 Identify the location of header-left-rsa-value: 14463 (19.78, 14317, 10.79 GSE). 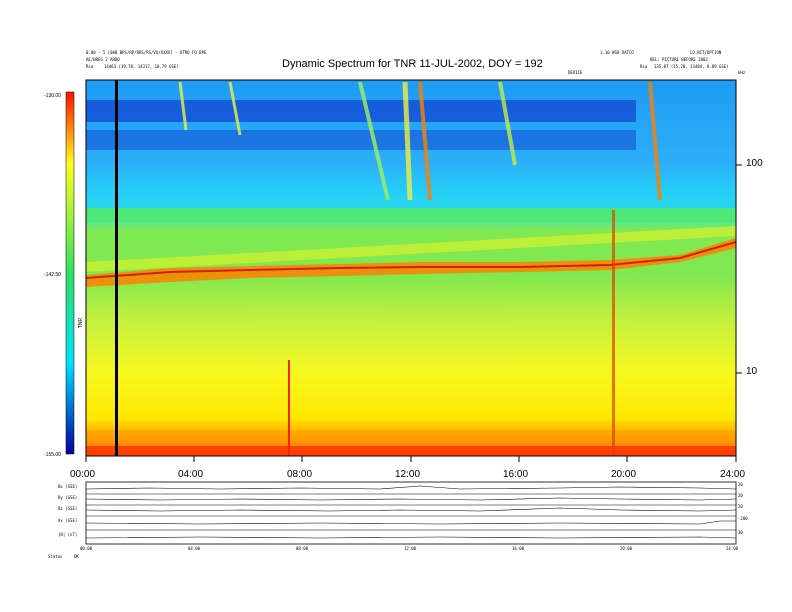
(141, 66).